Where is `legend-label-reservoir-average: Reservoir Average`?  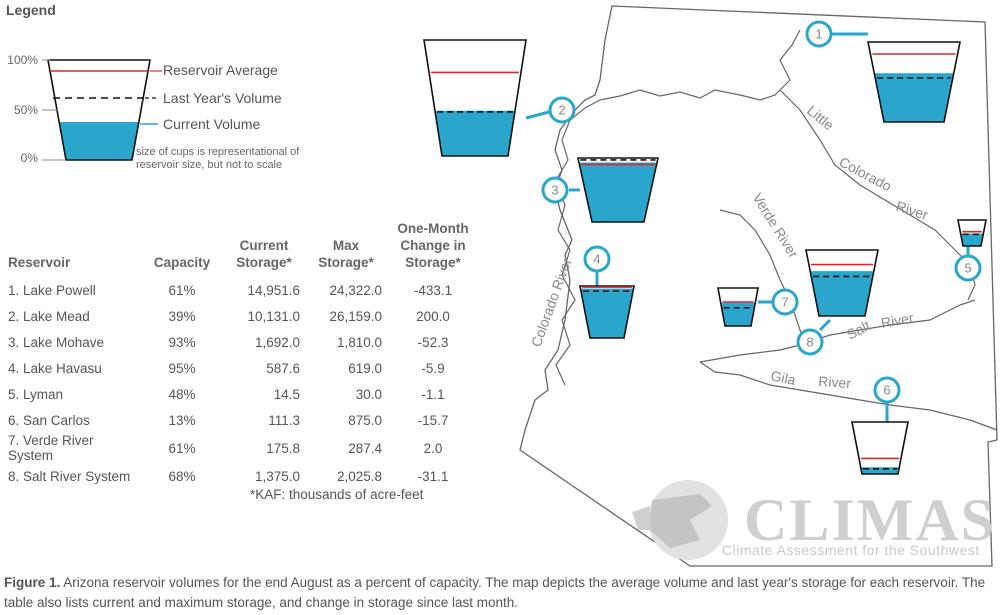
legend-label-reservoir-average: Reservoir Average is located at coordinates (220, 70).